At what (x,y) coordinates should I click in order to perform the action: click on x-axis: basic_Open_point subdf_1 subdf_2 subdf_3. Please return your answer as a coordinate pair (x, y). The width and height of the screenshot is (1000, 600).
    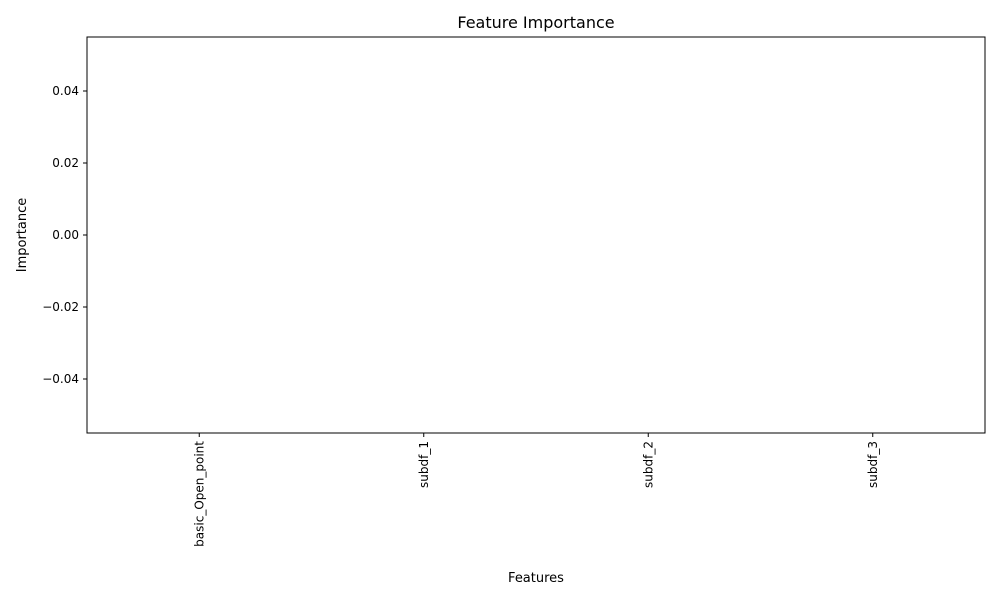
    Looking at the image, I should click on (536, 490).